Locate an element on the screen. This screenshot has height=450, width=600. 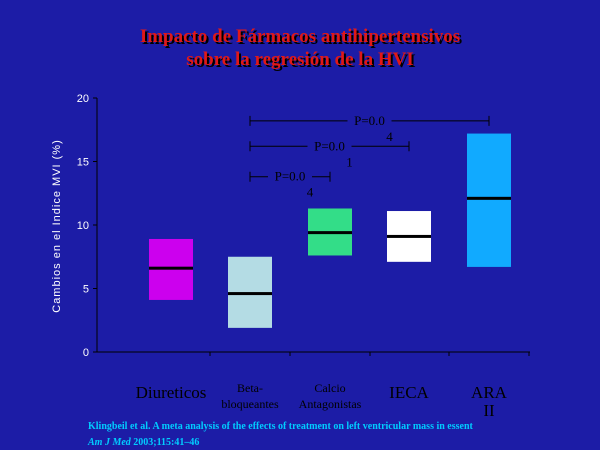
reference-journal: Am J Med is located at coordinates (109, 442).